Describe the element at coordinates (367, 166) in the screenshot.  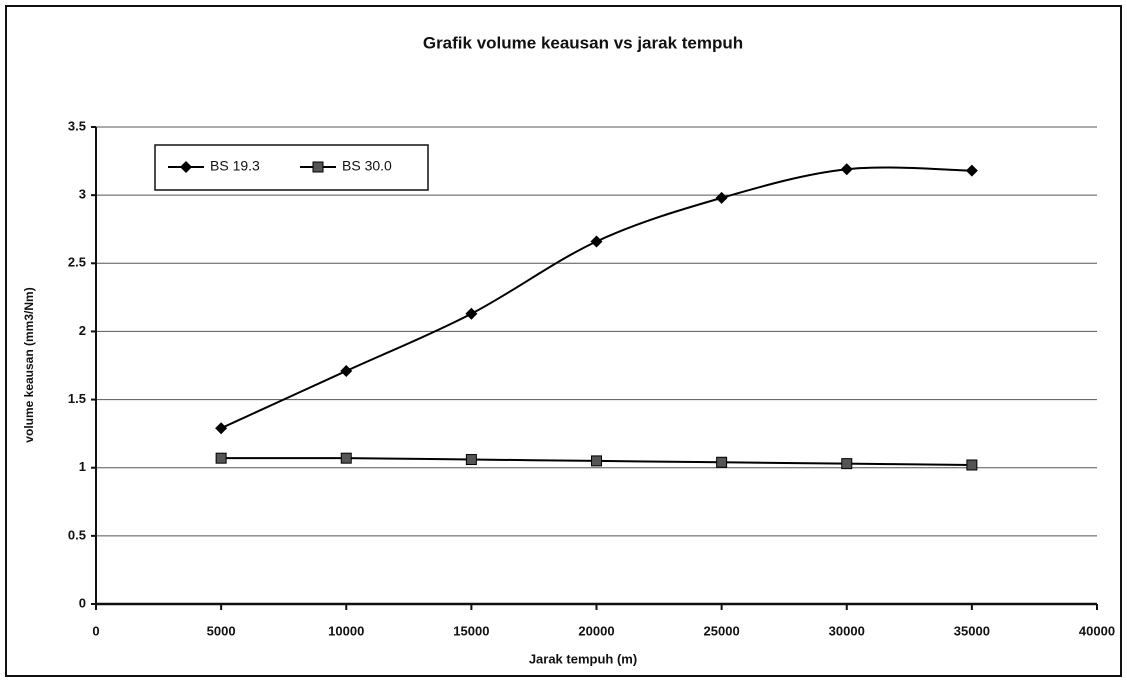
I see `legend-label: BS 30.0` at that location.